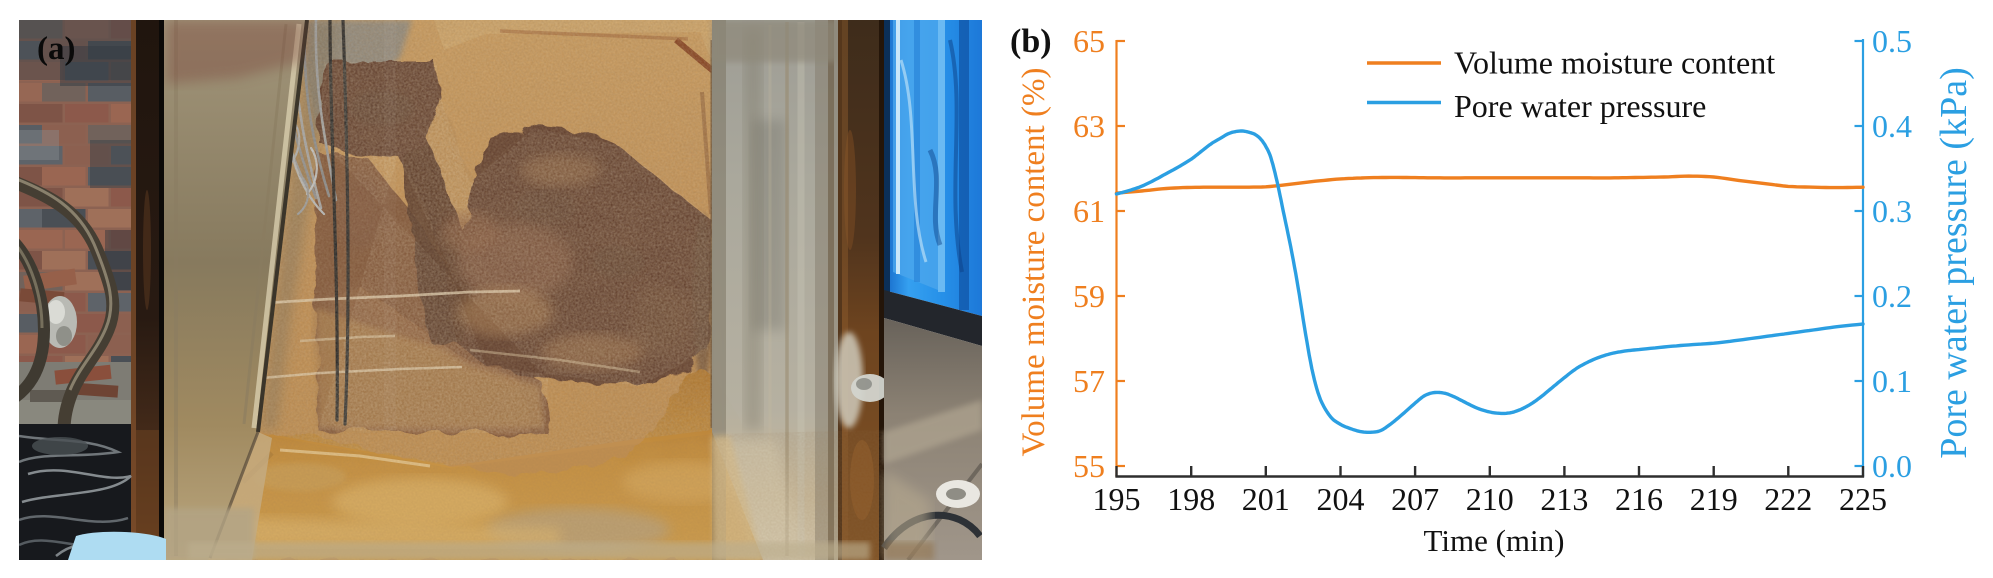 The width and height of the screenshot is (1993, 578). I want to click on svg-text: 201, so click(1266, 499).